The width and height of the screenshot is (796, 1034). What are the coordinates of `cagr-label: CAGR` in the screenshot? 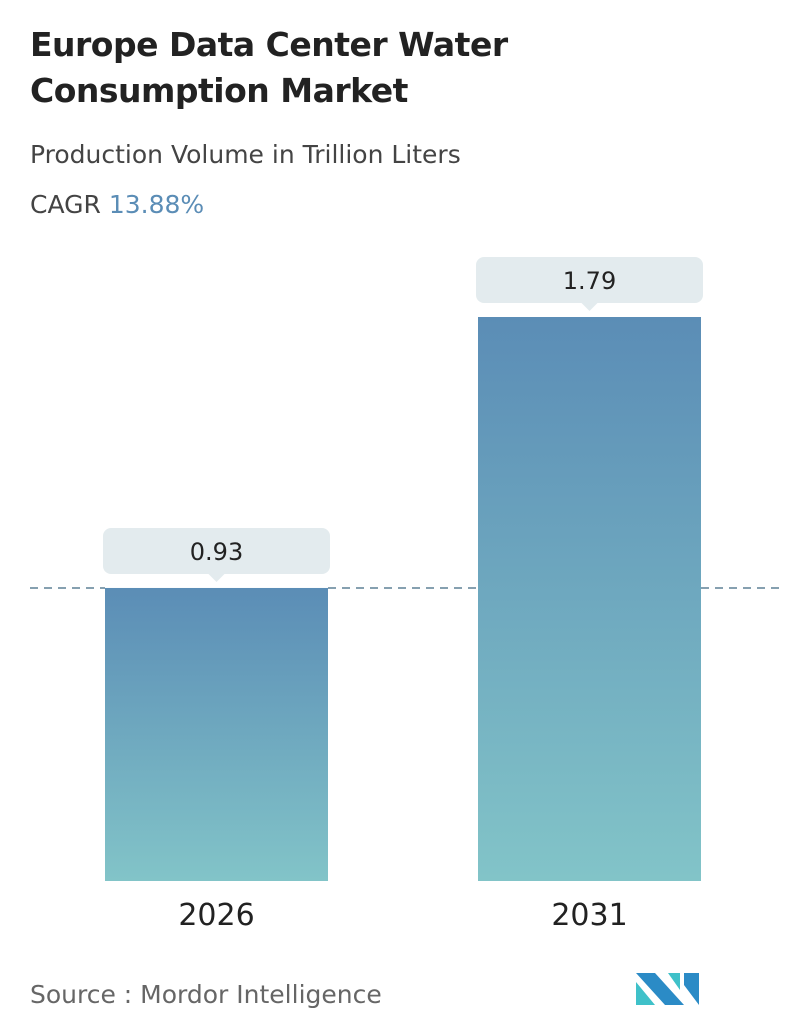 It's located at (65, 204).